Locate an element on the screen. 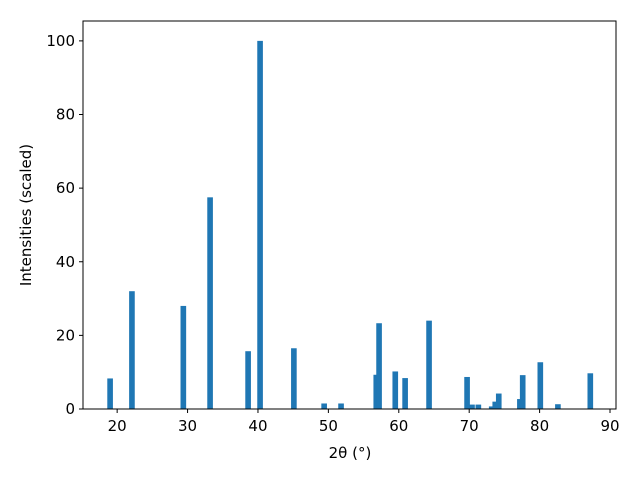 The image size is (640, 480). y-tick-label: 0 is located at coordinates (70, 409).